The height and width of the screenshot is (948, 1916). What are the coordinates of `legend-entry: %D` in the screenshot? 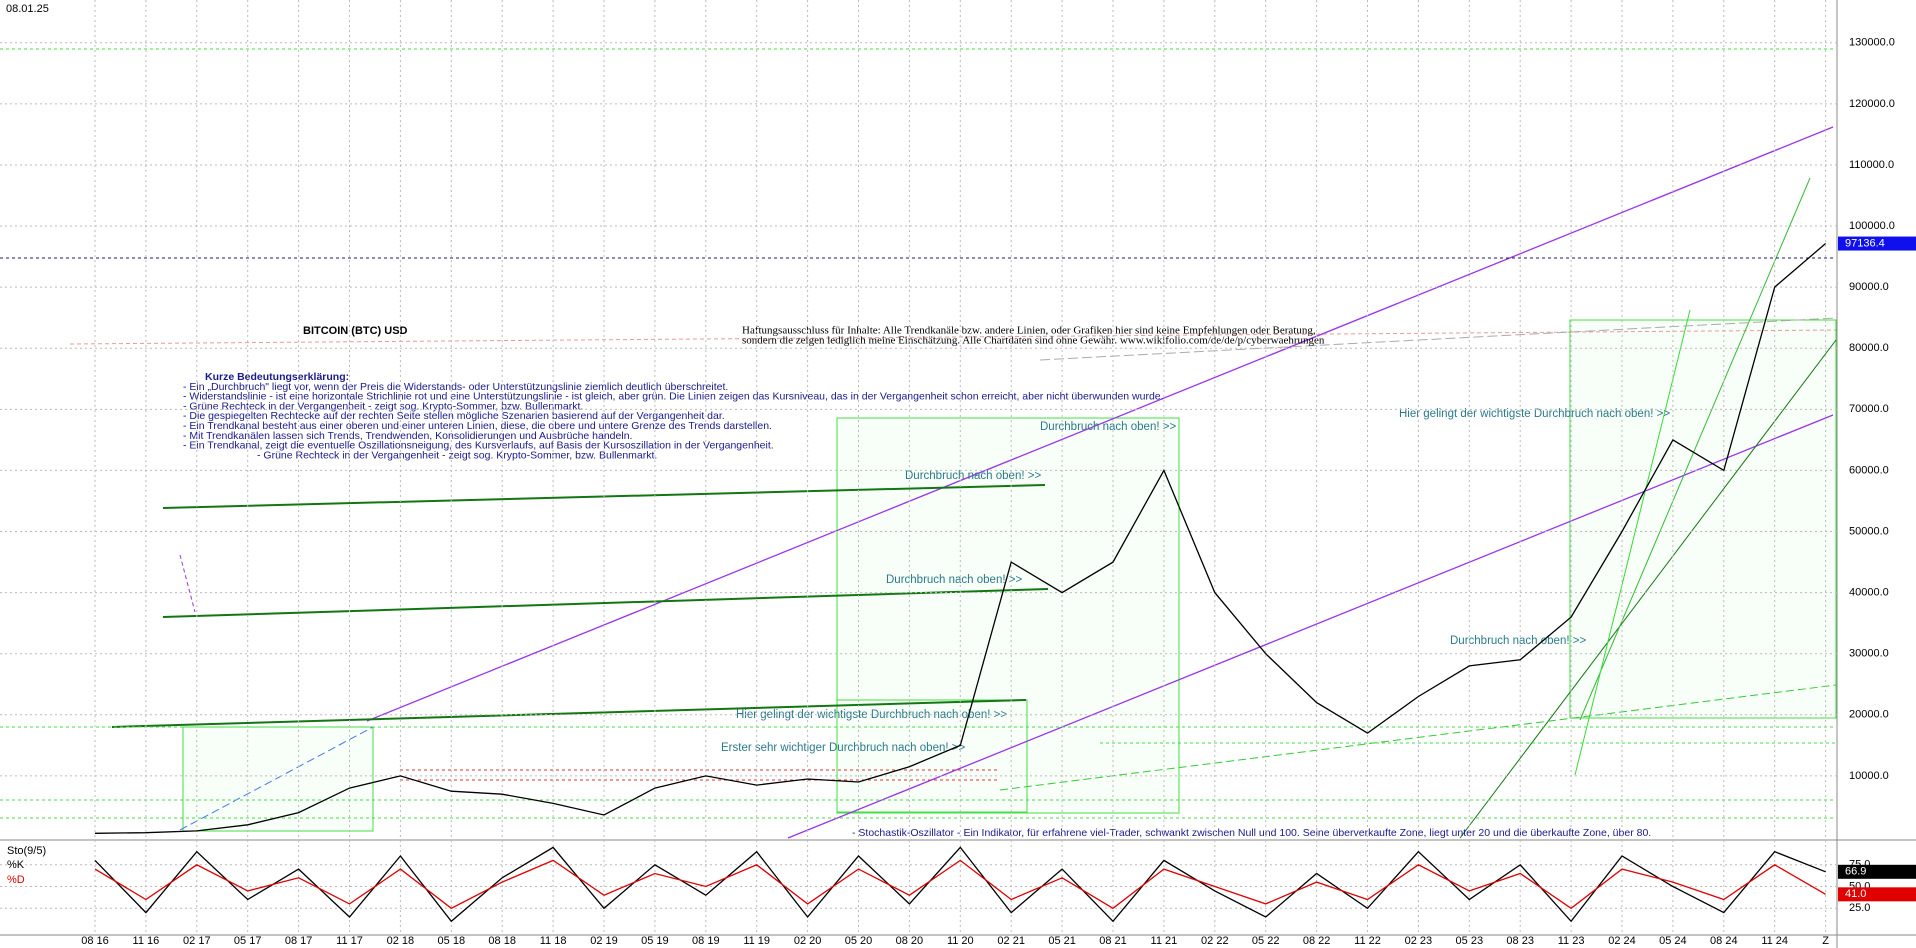 It's located at (16, 880).